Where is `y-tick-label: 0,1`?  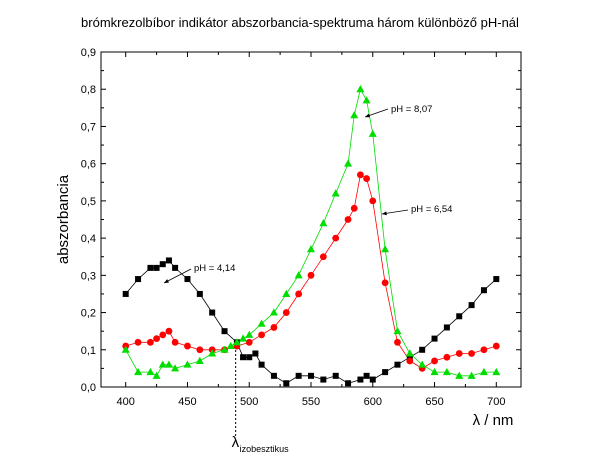 y-tick-label: 0,1 is located at coordinates (88, 351).